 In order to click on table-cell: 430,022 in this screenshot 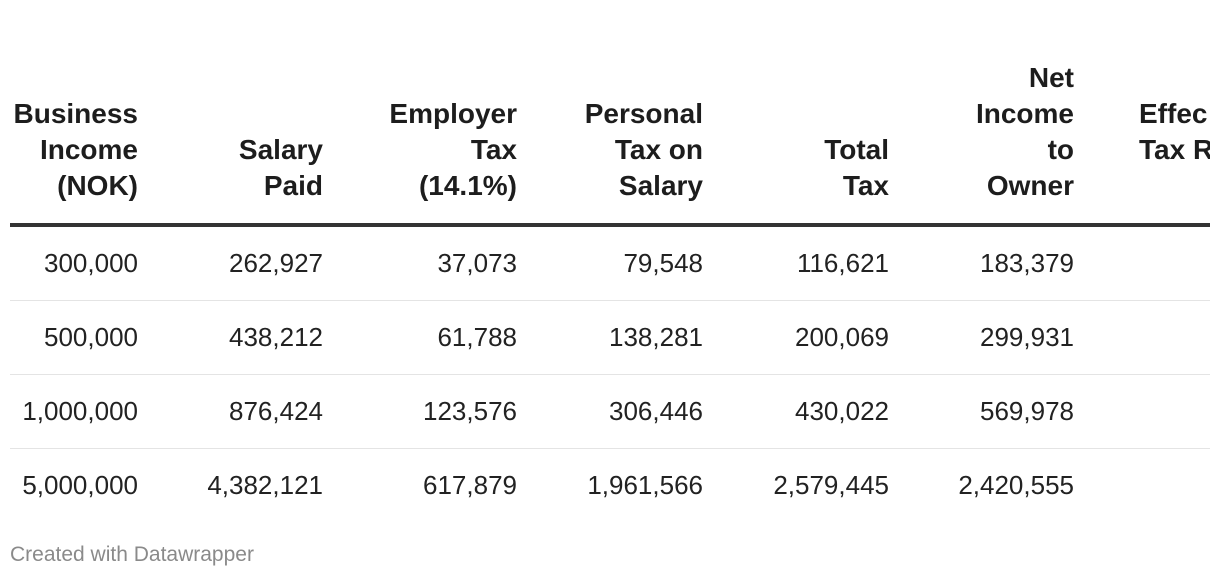, I will do `click(796, 411)`.